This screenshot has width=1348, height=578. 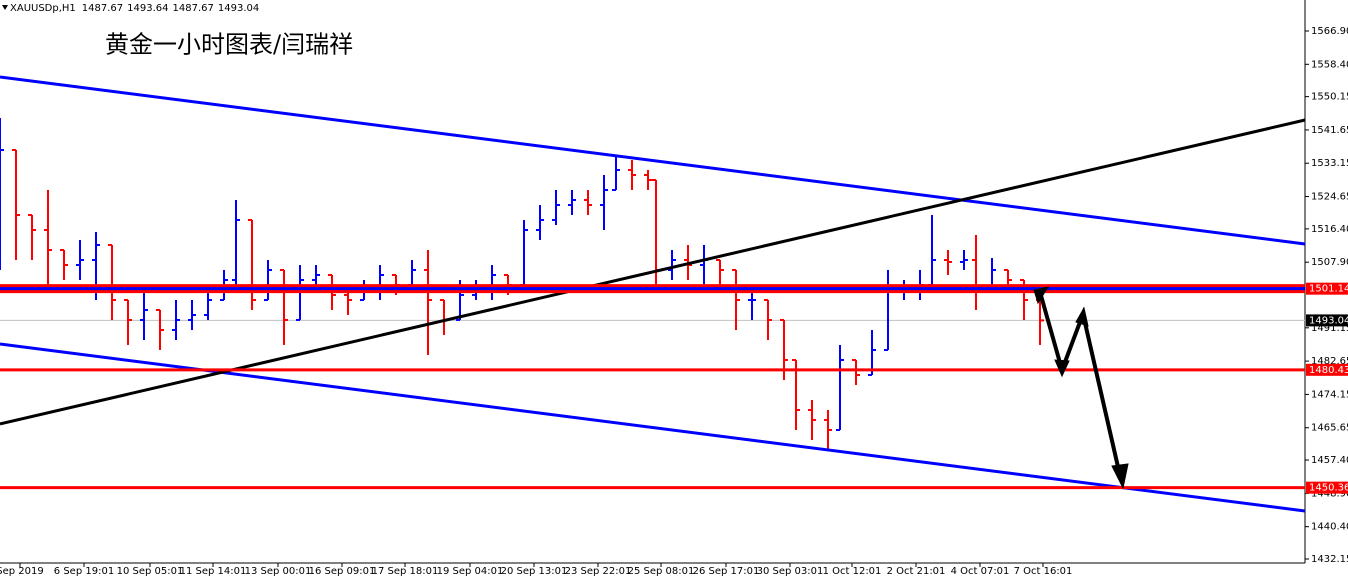 I want to click on level-label: 1501.14, so click(x=1328, y=289).